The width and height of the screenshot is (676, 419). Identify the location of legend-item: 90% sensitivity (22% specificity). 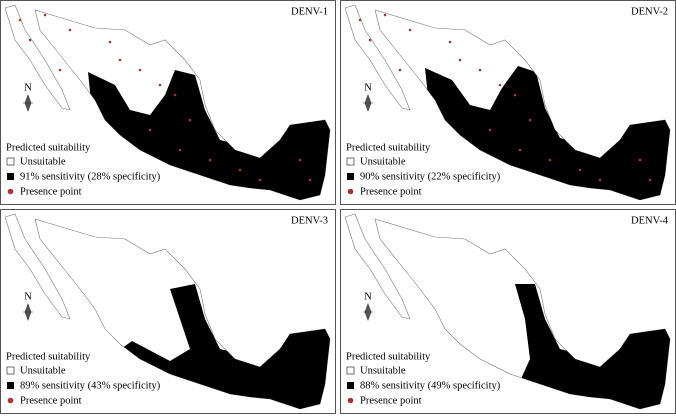
(430, 176).